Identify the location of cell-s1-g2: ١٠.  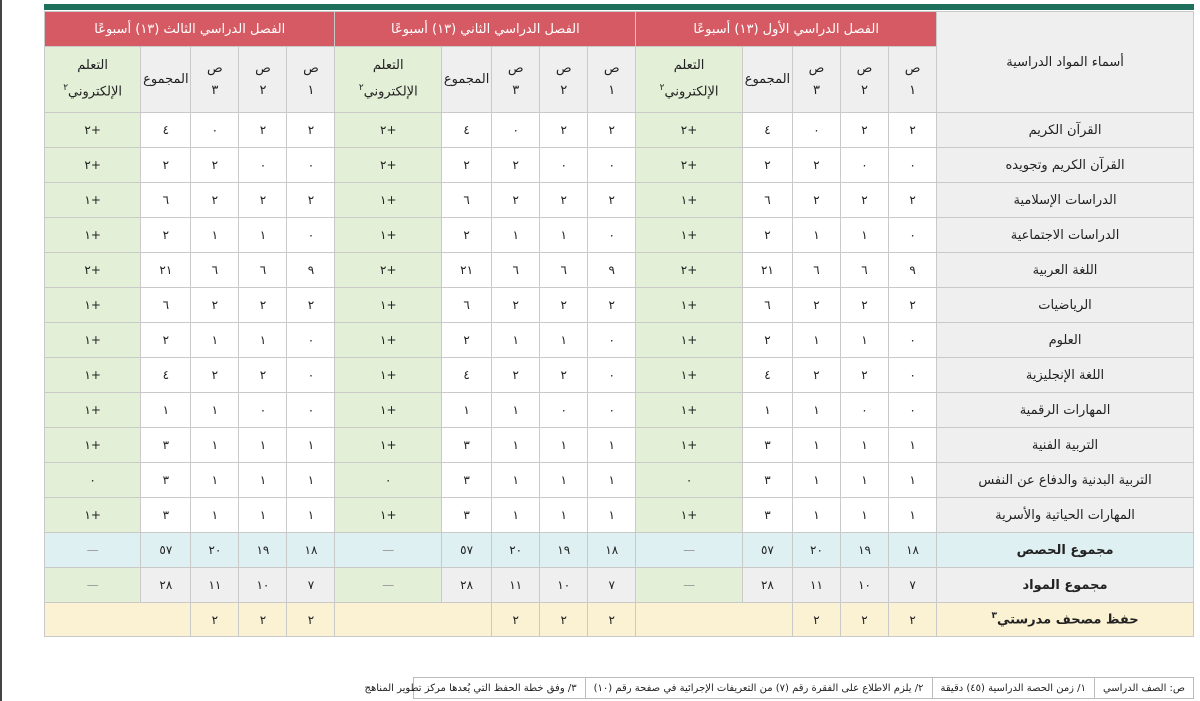
(865, 585).